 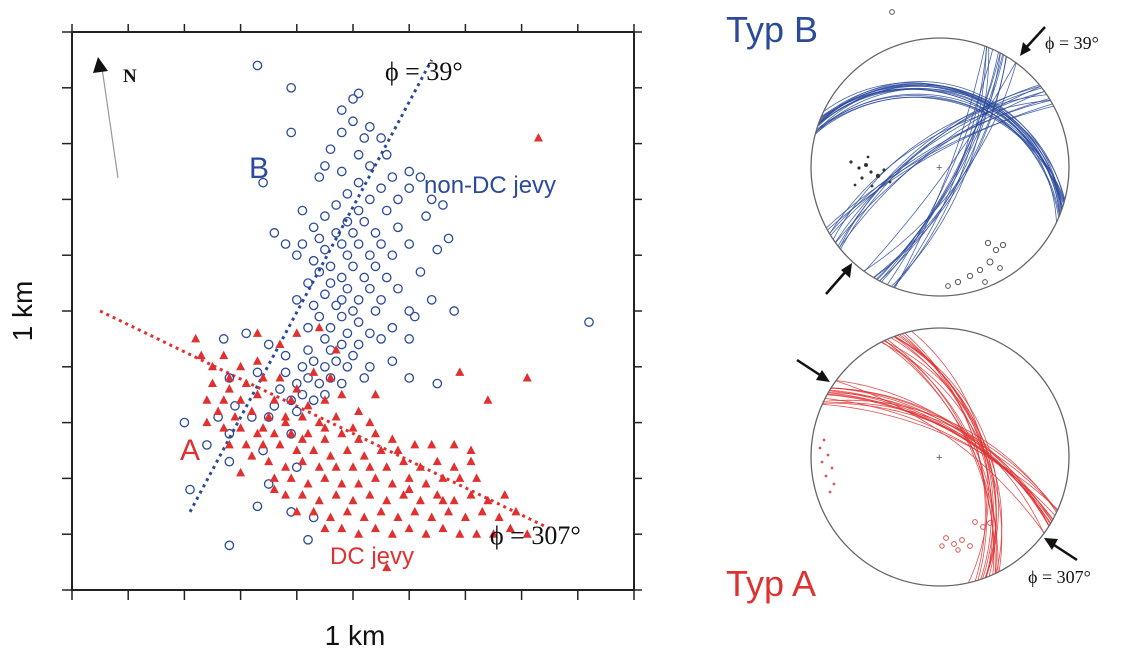 What do you see at coordinates (535, 535) in the screenshot?
I see `phi-307-label: ϕ = 307°` at bounding box center [535, 535].